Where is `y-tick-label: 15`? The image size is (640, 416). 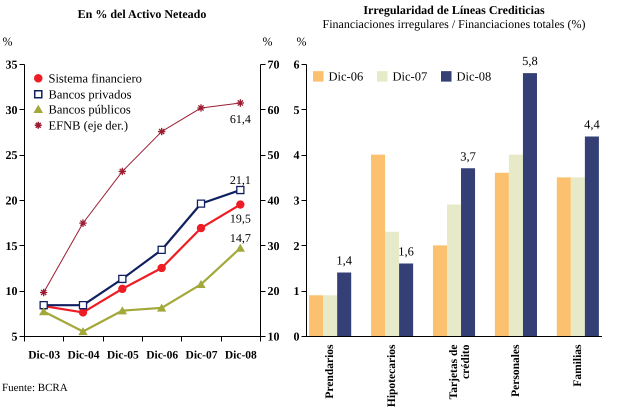 y-tick-label: 15 is located at coordinates (12, 245).